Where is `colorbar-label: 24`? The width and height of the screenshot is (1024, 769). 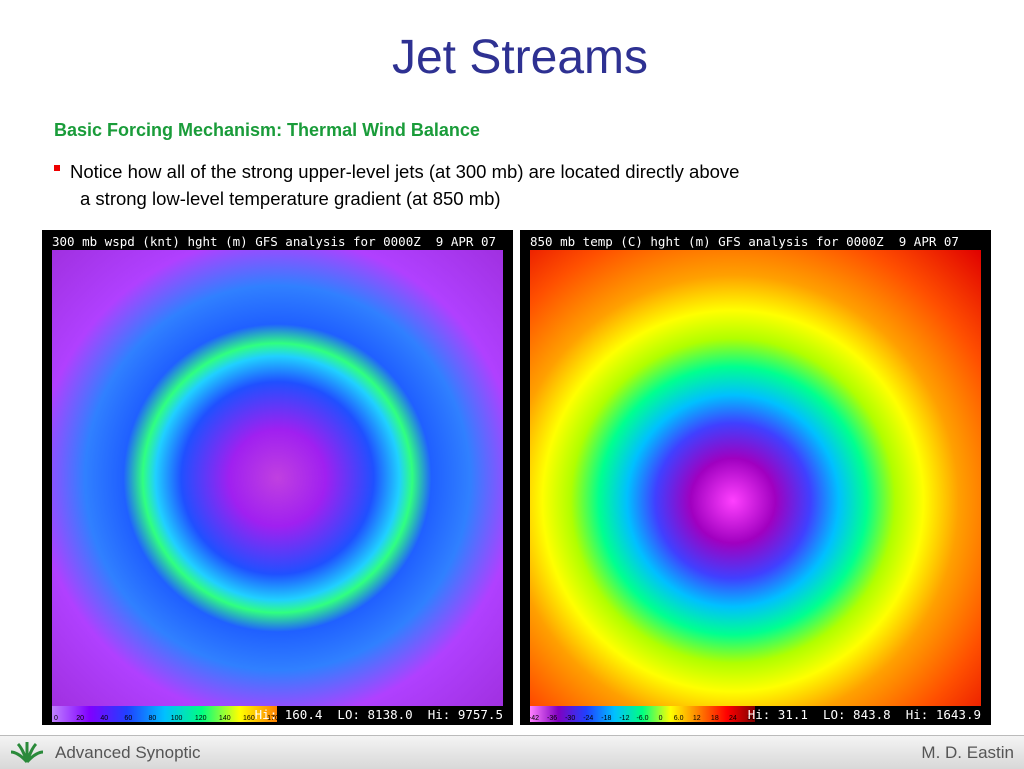
colorbar-label: 24 is located at coordinates (733, 718).